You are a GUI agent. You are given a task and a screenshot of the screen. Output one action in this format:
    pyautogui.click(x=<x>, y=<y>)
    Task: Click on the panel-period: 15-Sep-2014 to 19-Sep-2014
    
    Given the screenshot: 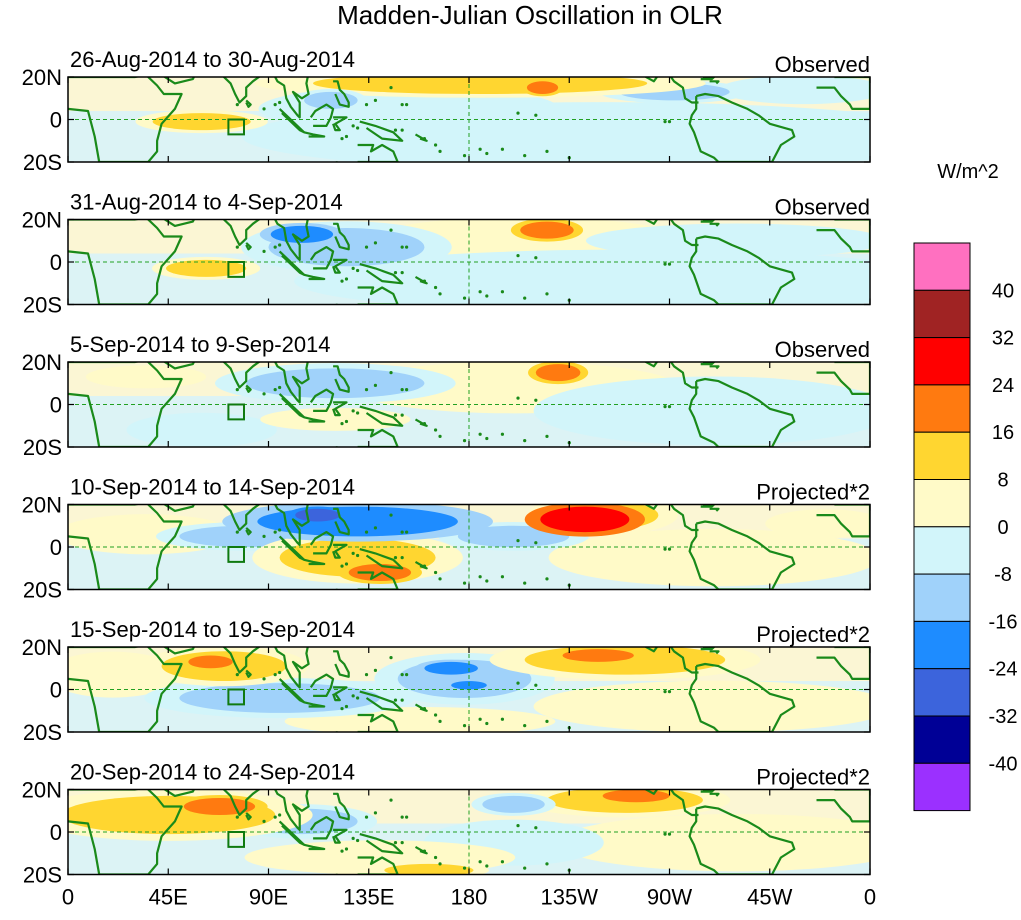 What is the action you would take?
    pyautogui.click(x=212, y=629)
    